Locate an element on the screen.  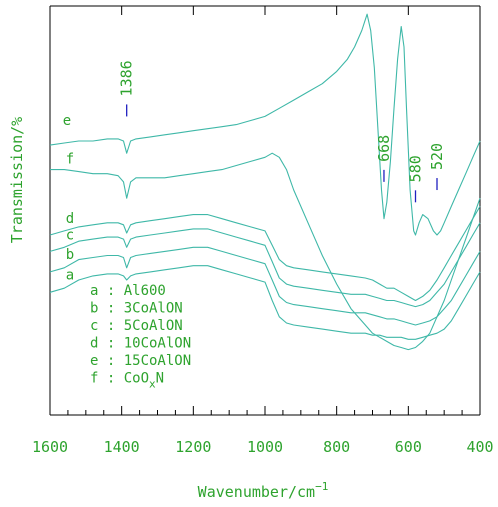
curve-letter-f: f is located at coordinates (70, 160).